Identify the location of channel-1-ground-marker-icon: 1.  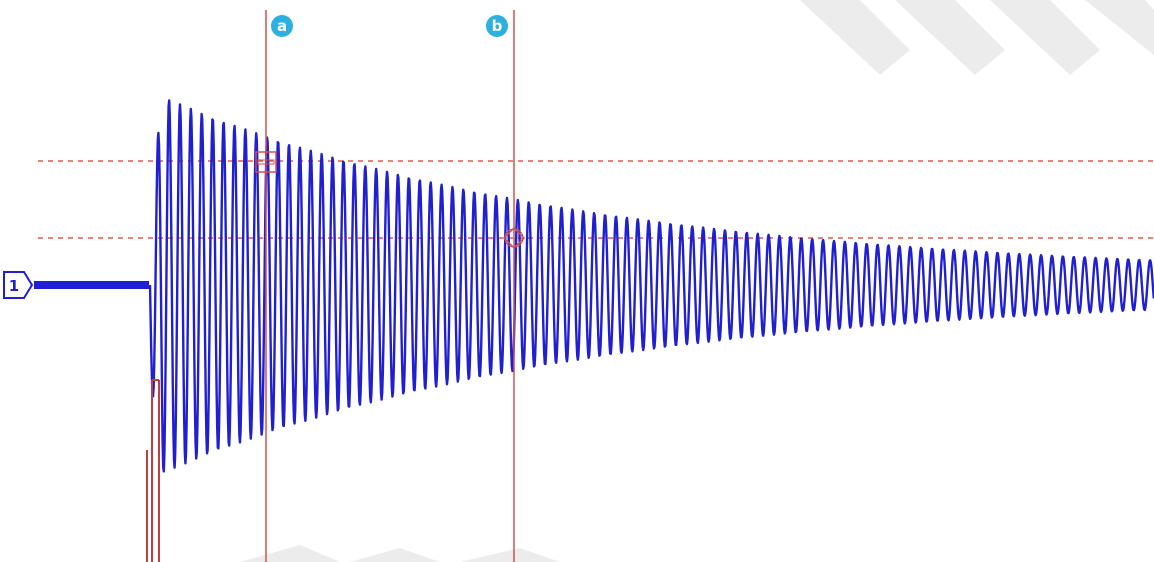
(18, 285).